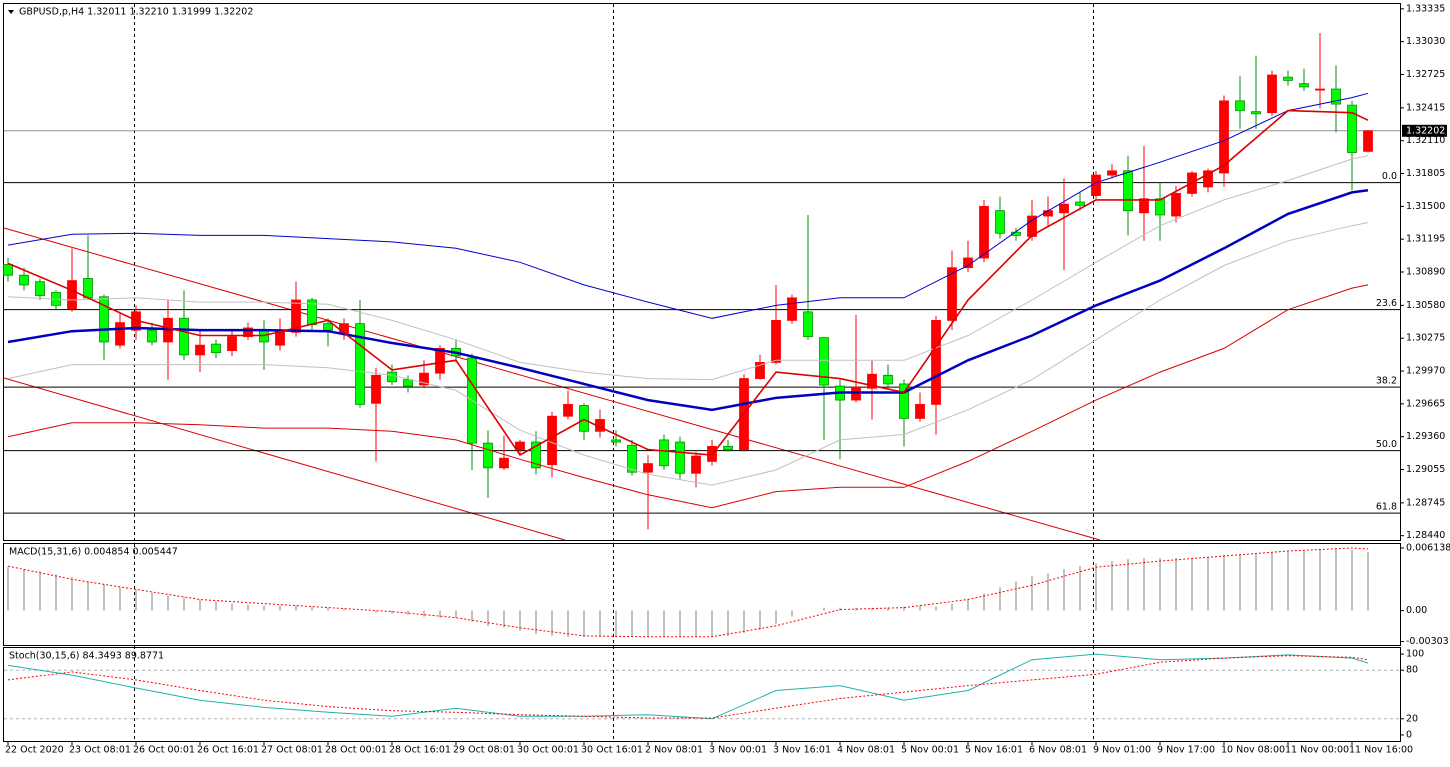 The width and height of the screenshot is (1450, 767). Describe the element at coordinates (1425, 130) in the screenshot. I see `price-tag-label: 1.32202` at that location.